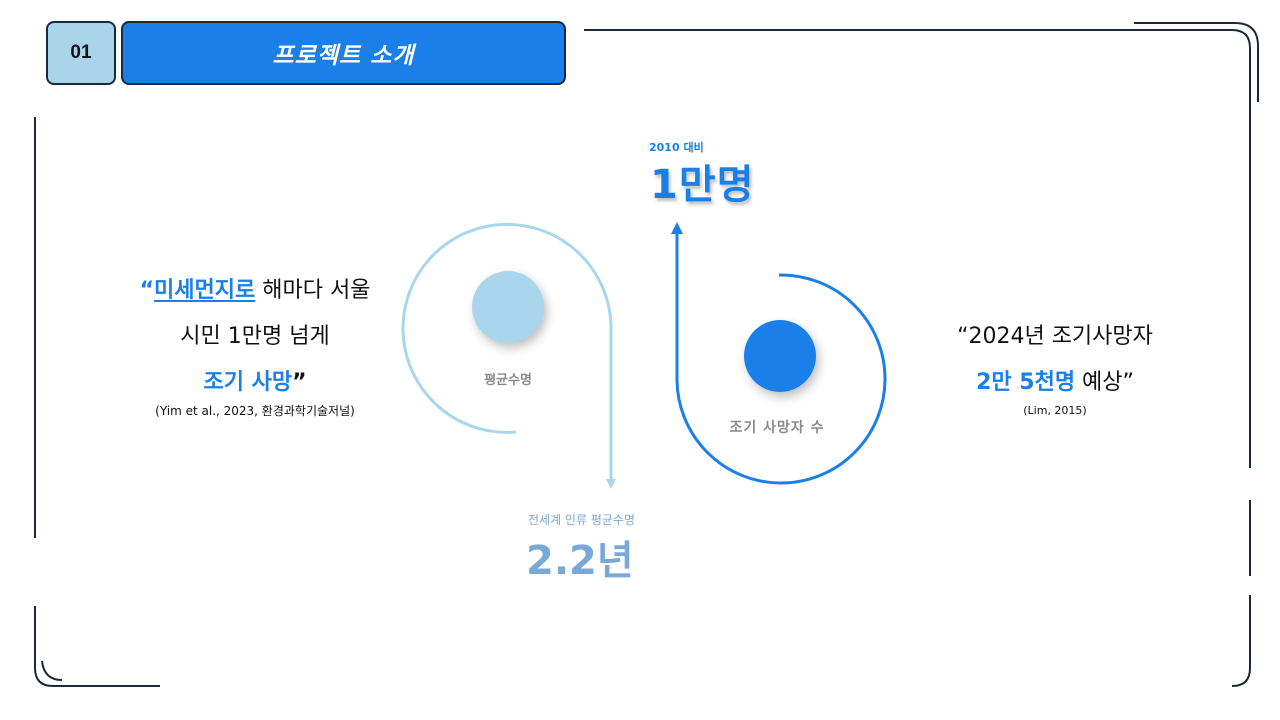  I want to click on left-quote-line-1: “미세먼지로 해마다 서울, so click(255, 291).